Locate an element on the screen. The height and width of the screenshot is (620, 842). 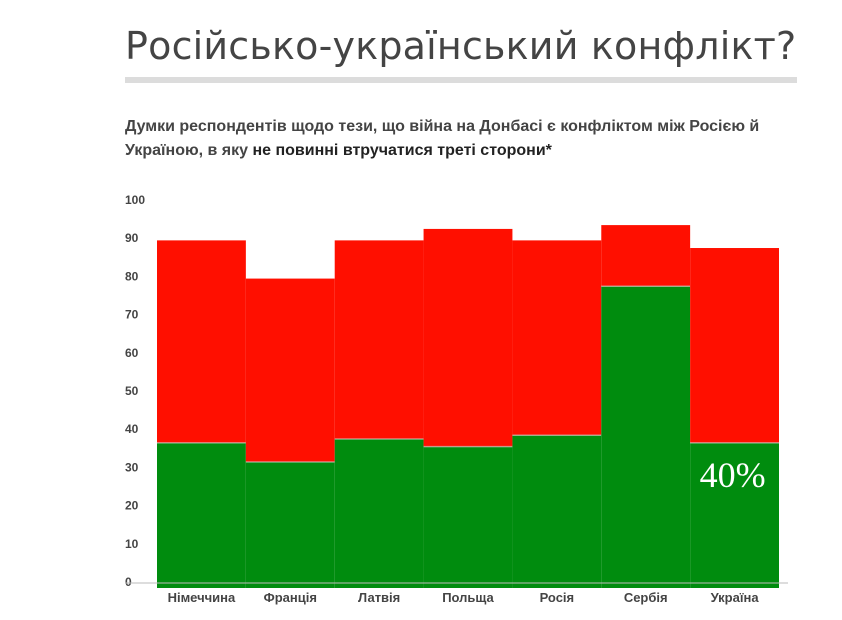
y-tick-label: 20 is located at coordinates (132, 506).